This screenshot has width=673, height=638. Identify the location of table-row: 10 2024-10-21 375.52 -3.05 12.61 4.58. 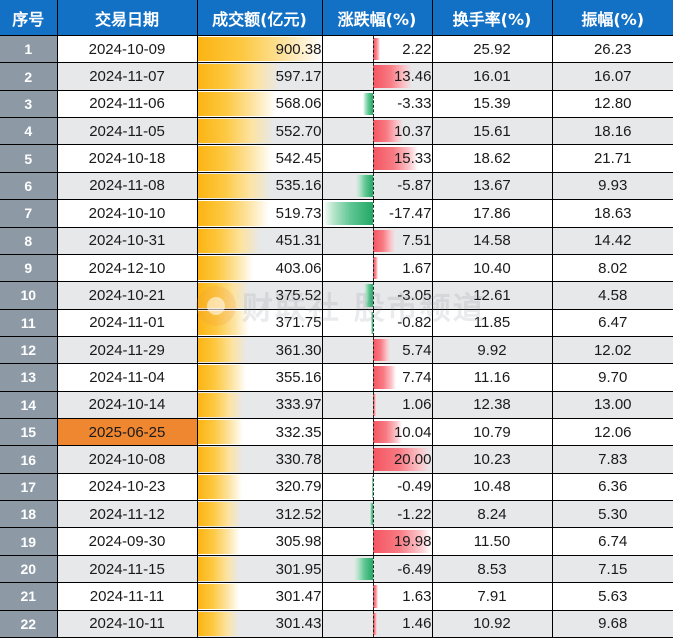
(336, 295).